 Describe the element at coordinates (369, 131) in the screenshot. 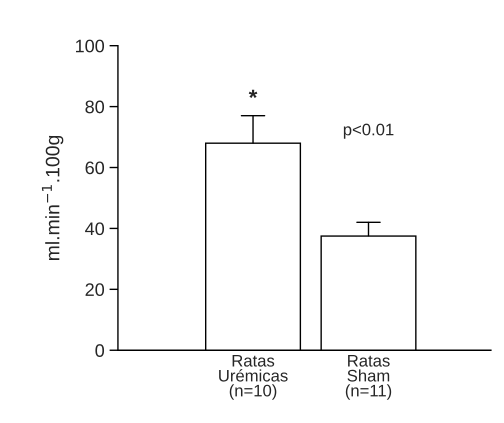

I see `annotation: p<0.01` at that location.